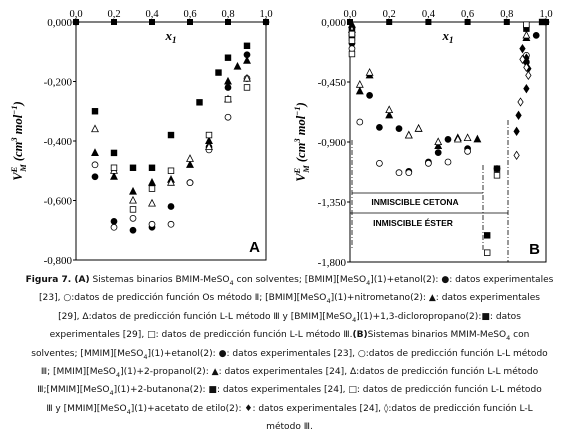  I want to click on caption-text: con, so click(520, 335).